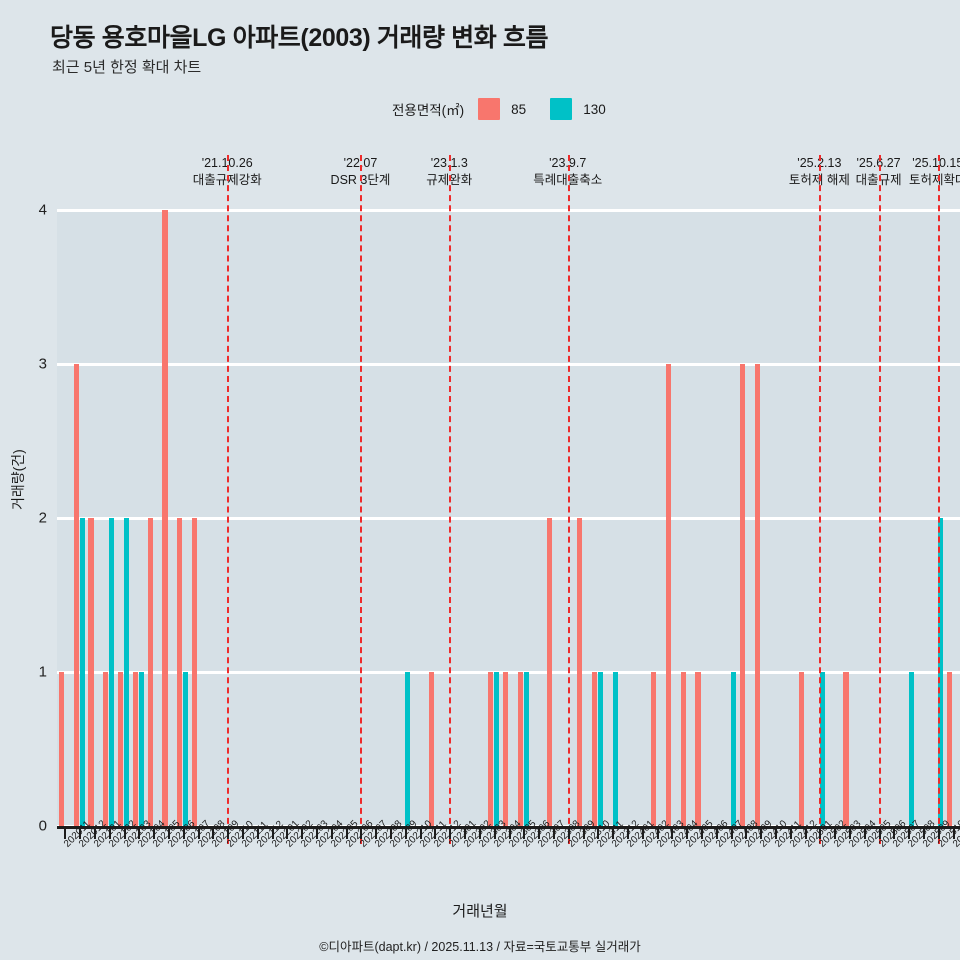 This screenshot has height=960, width=960. I want to click on event-annotation: '25.10.15 토허제확대, so click(934, 172).